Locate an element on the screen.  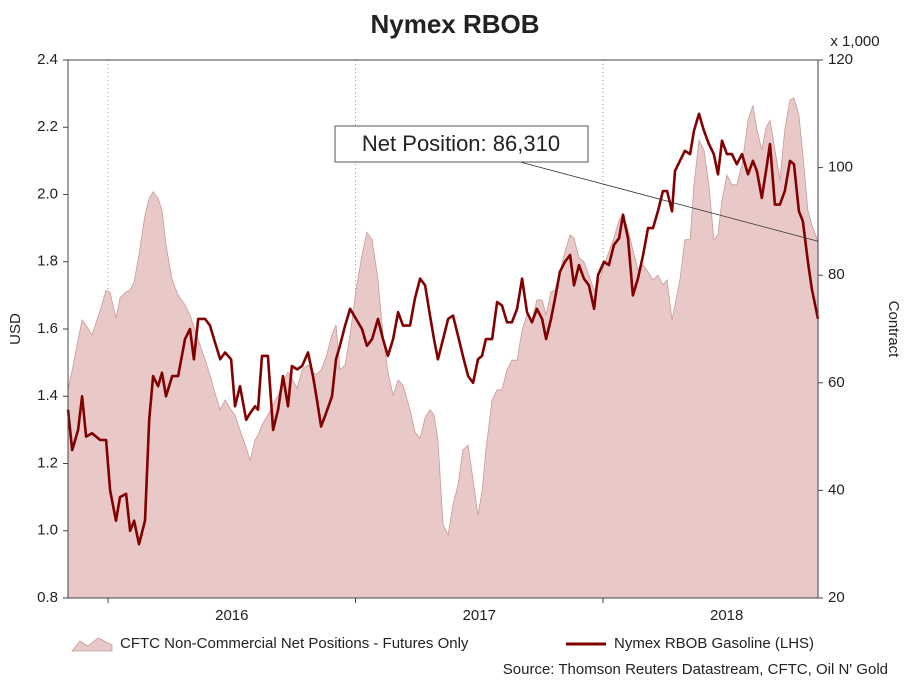
annotation-box is located at coordinates (461, 144).